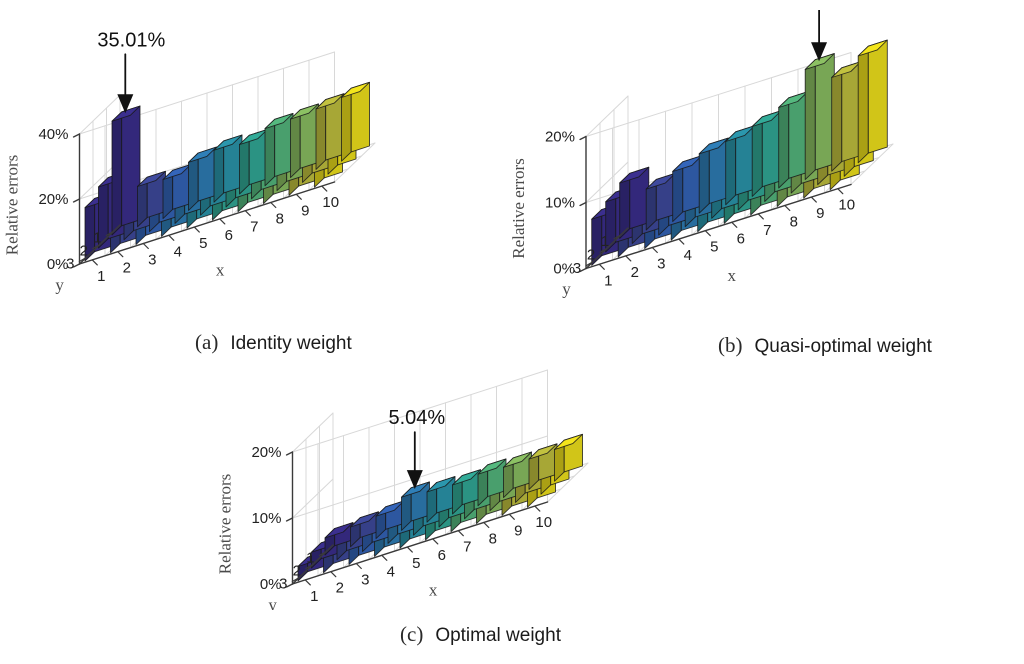 This screenshot has height=664, width=1024. I want to click on caption-panel-c: (c) Optimal weight, so click(480, 634).